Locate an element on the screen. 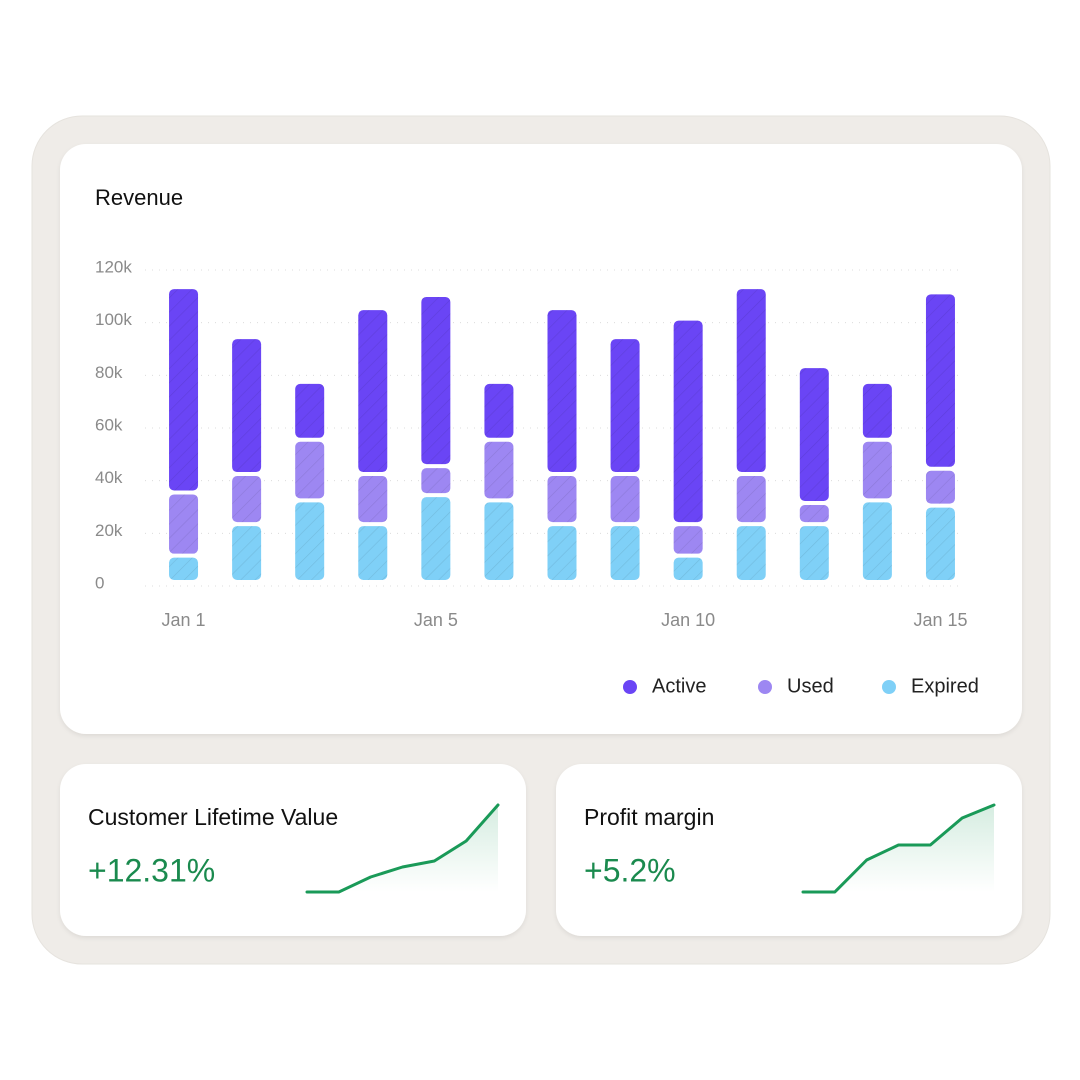 The height and width of the screenshot is (1080, 1080). y-tick-label: 0 is located at coordinates (99, 582).